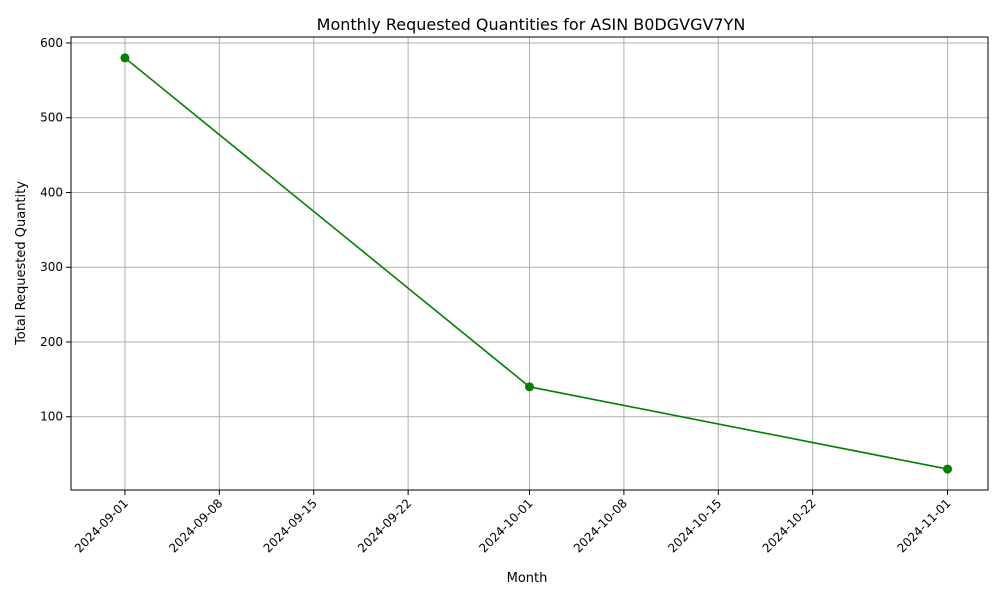 The width and height of the screenshot is (1000, 600). I want to click on x-axis-label: Month, so click(527, 578).